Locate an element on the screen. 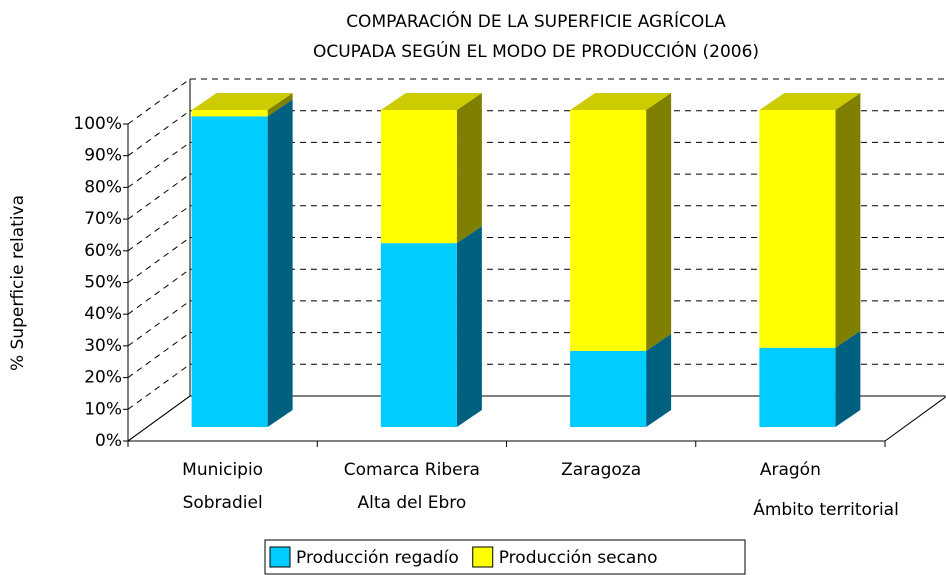 The image size is (946, 575). y-tick-label: 100% is located at coordinates (97, 124).